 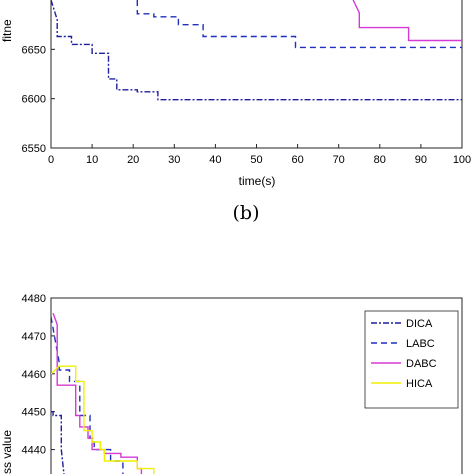 What do you see at coordinates (34, 50) in the screenshot?
I see `y-tick-label: 6650` at bounding box center [34, 50].